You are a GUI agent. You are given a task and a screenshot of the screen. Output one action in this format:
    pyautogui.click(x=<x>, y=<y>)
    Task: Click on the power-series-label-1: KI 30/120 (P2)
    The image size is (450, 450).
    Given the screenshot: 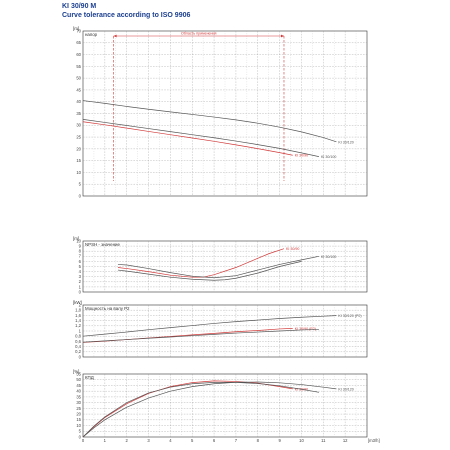 What is the action you would take?
    pyautogui.click(x=349, y=316)
    